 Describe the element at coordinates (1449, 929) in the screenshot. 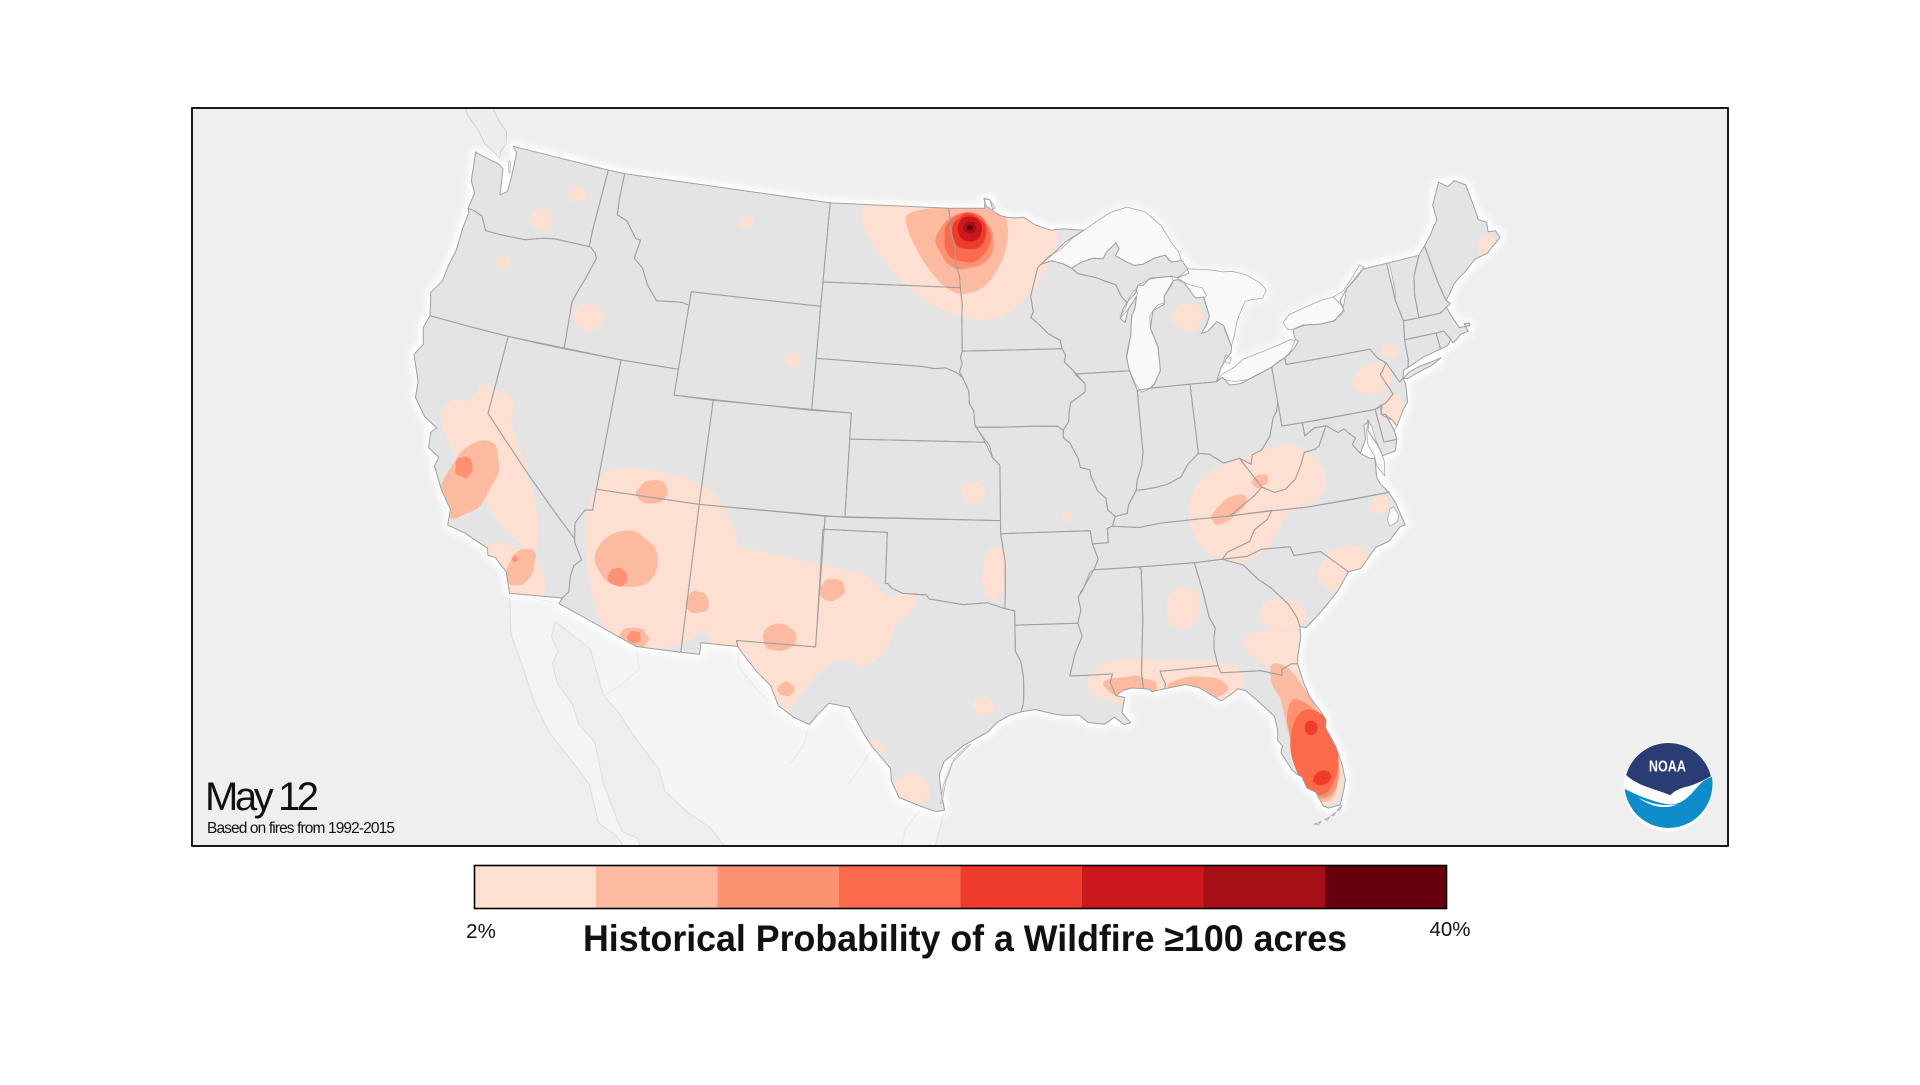

I see `svg-text: 40%` at that location.